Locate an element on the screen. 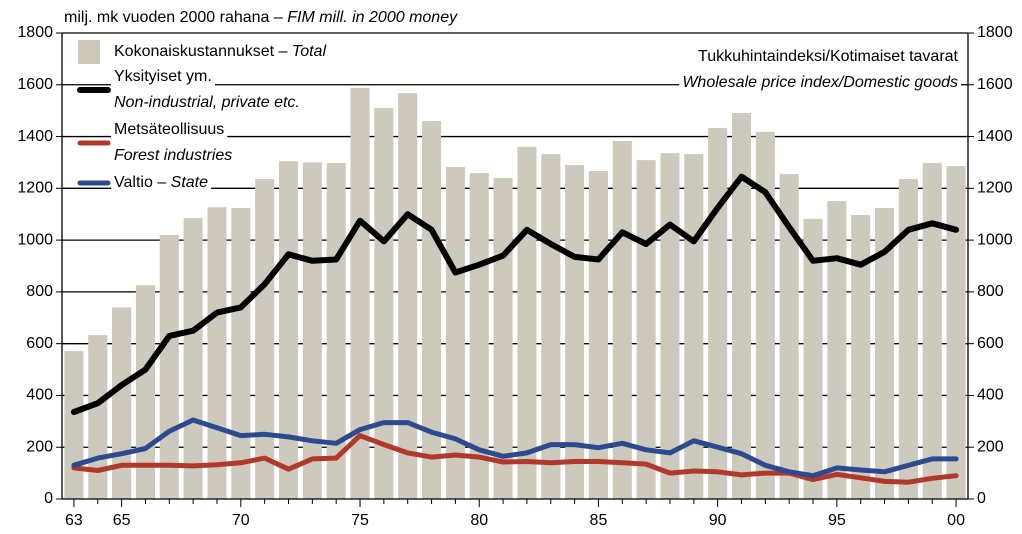 This screenshot has width=1022, height=534. legend-label: Yksityiset ym. is located at coordinates (163, 76).